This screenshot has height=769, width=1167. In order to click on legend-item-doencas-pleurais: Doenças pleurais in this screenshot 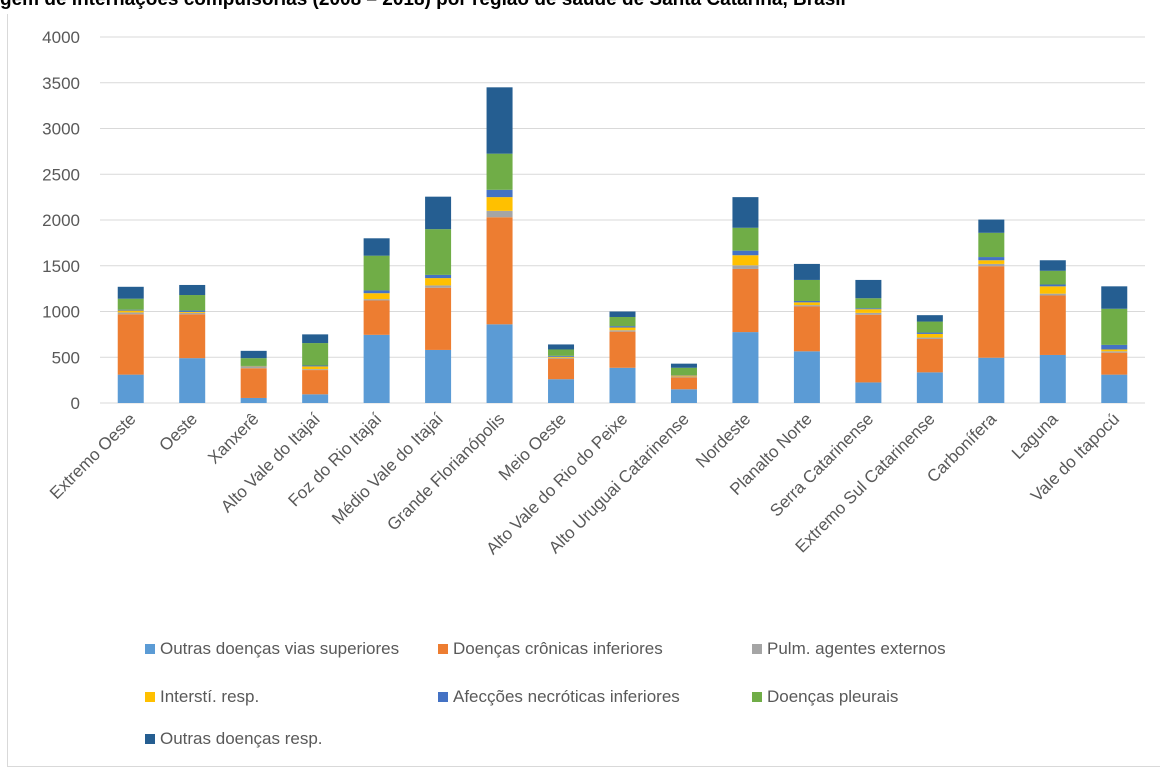, I will do `click(825, 697)`.